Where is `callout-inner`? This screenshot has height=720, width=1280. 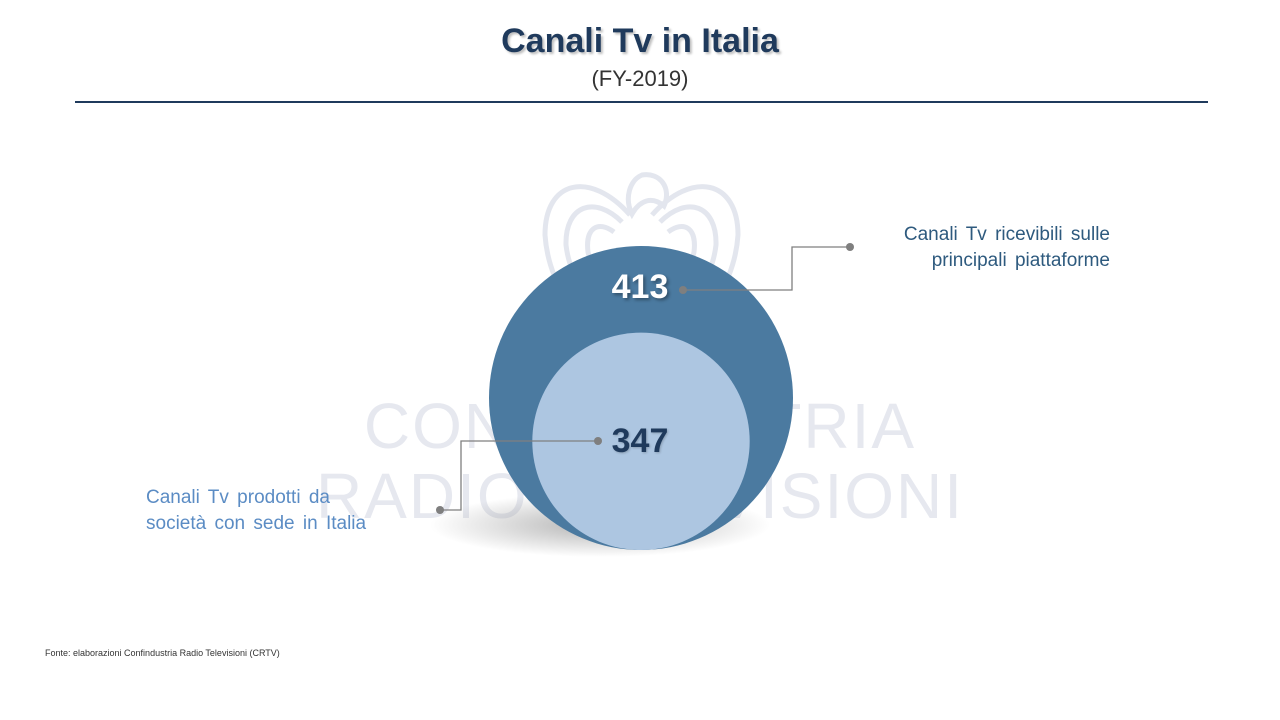 callout-inner is located at coordinates (519, 475).